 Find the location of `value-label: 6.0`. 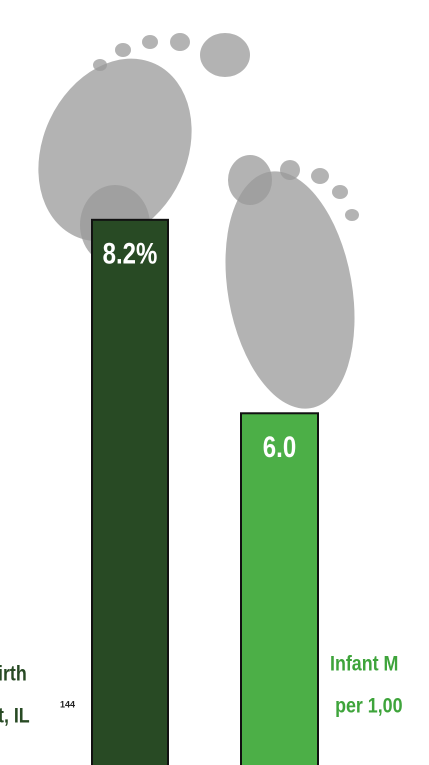

value-label: 6.0 is located at coordinates (279, 447).